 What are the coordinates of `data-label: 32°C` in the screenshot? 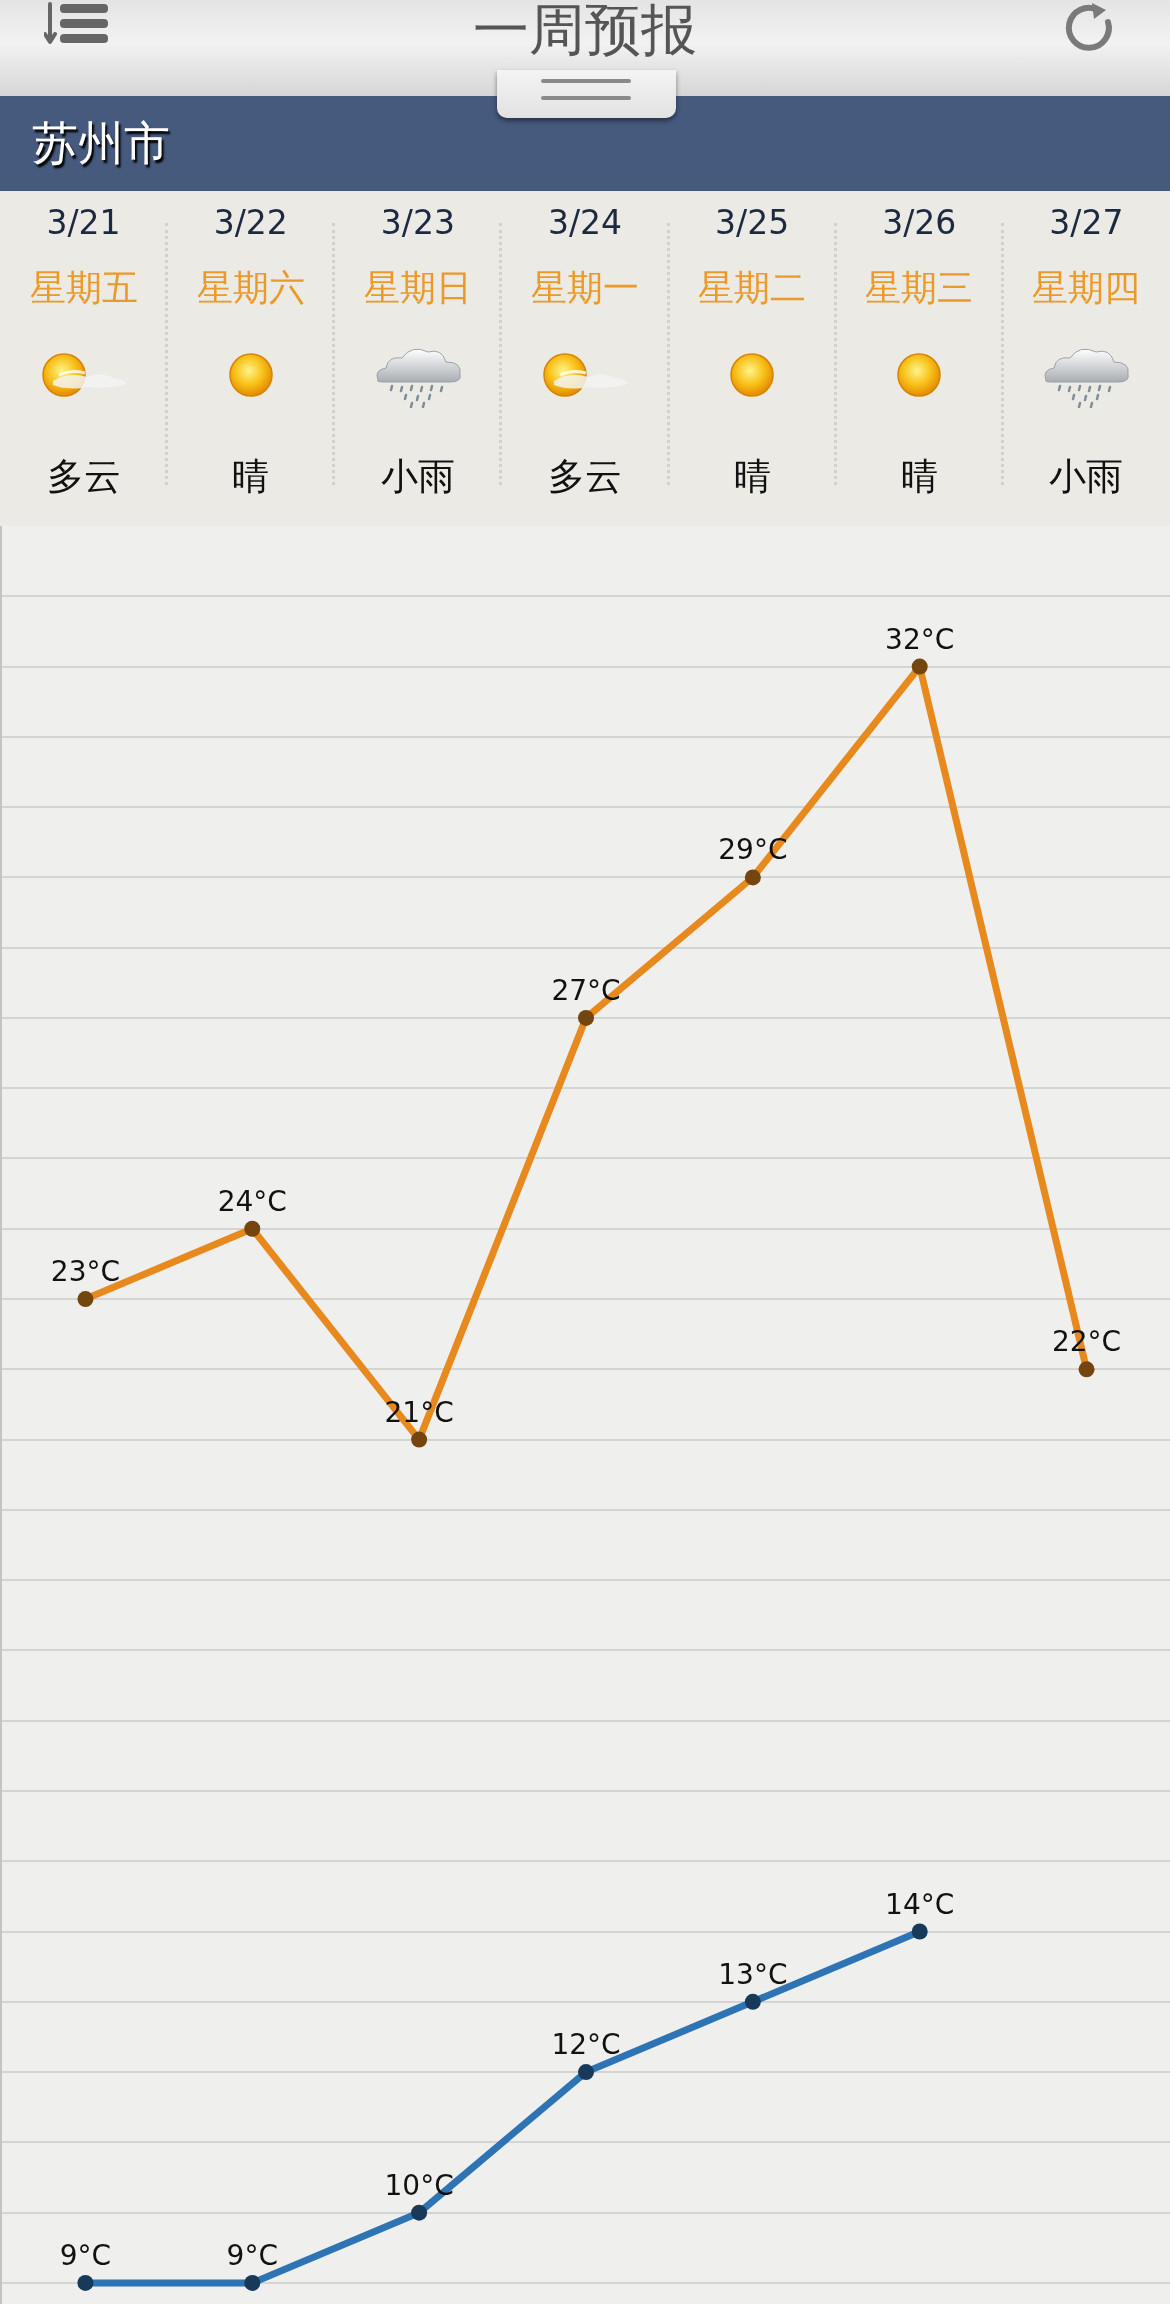 It's located at (920, 639).